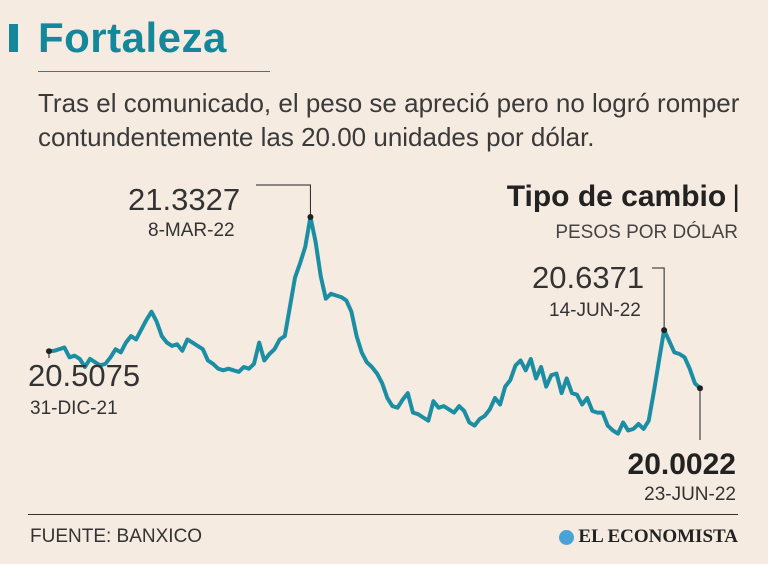 The width and height of the screenshot is (768, 564). What do you see at coordinates (74, 408) in the screenshot?
I see `label-start-date: 31-DIC-21` at bounding box center [74, 408].